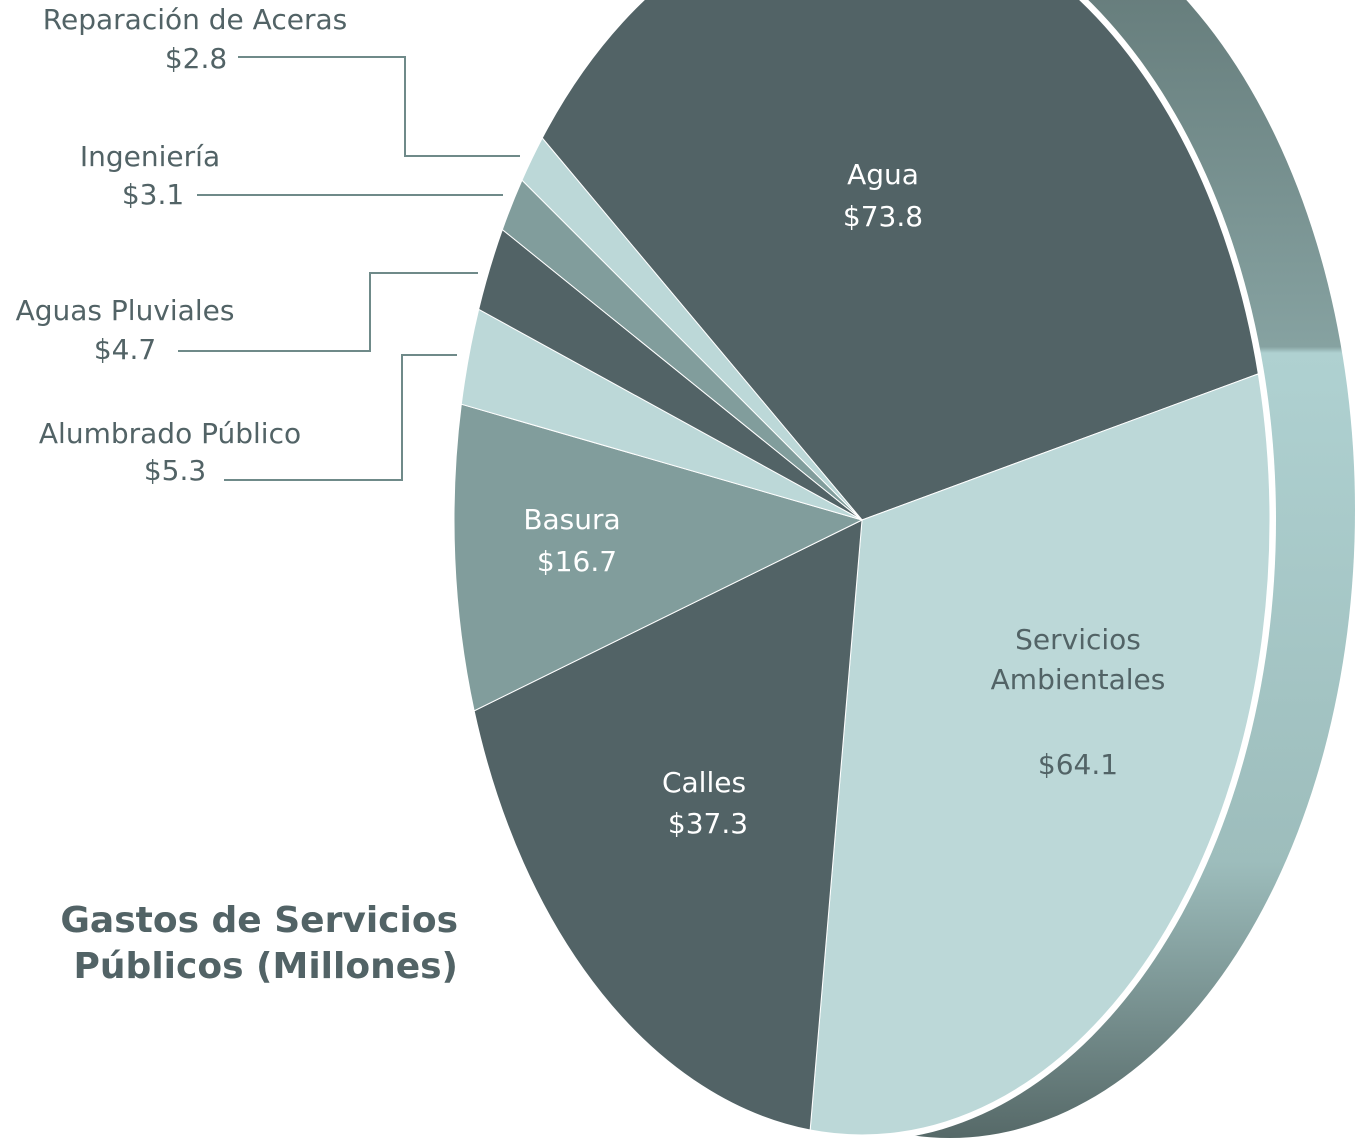  What do you see at coordinates (150, 156) in the screenshot?
I see `slice-label: Ingeniería` at bounding box center [150, 156].